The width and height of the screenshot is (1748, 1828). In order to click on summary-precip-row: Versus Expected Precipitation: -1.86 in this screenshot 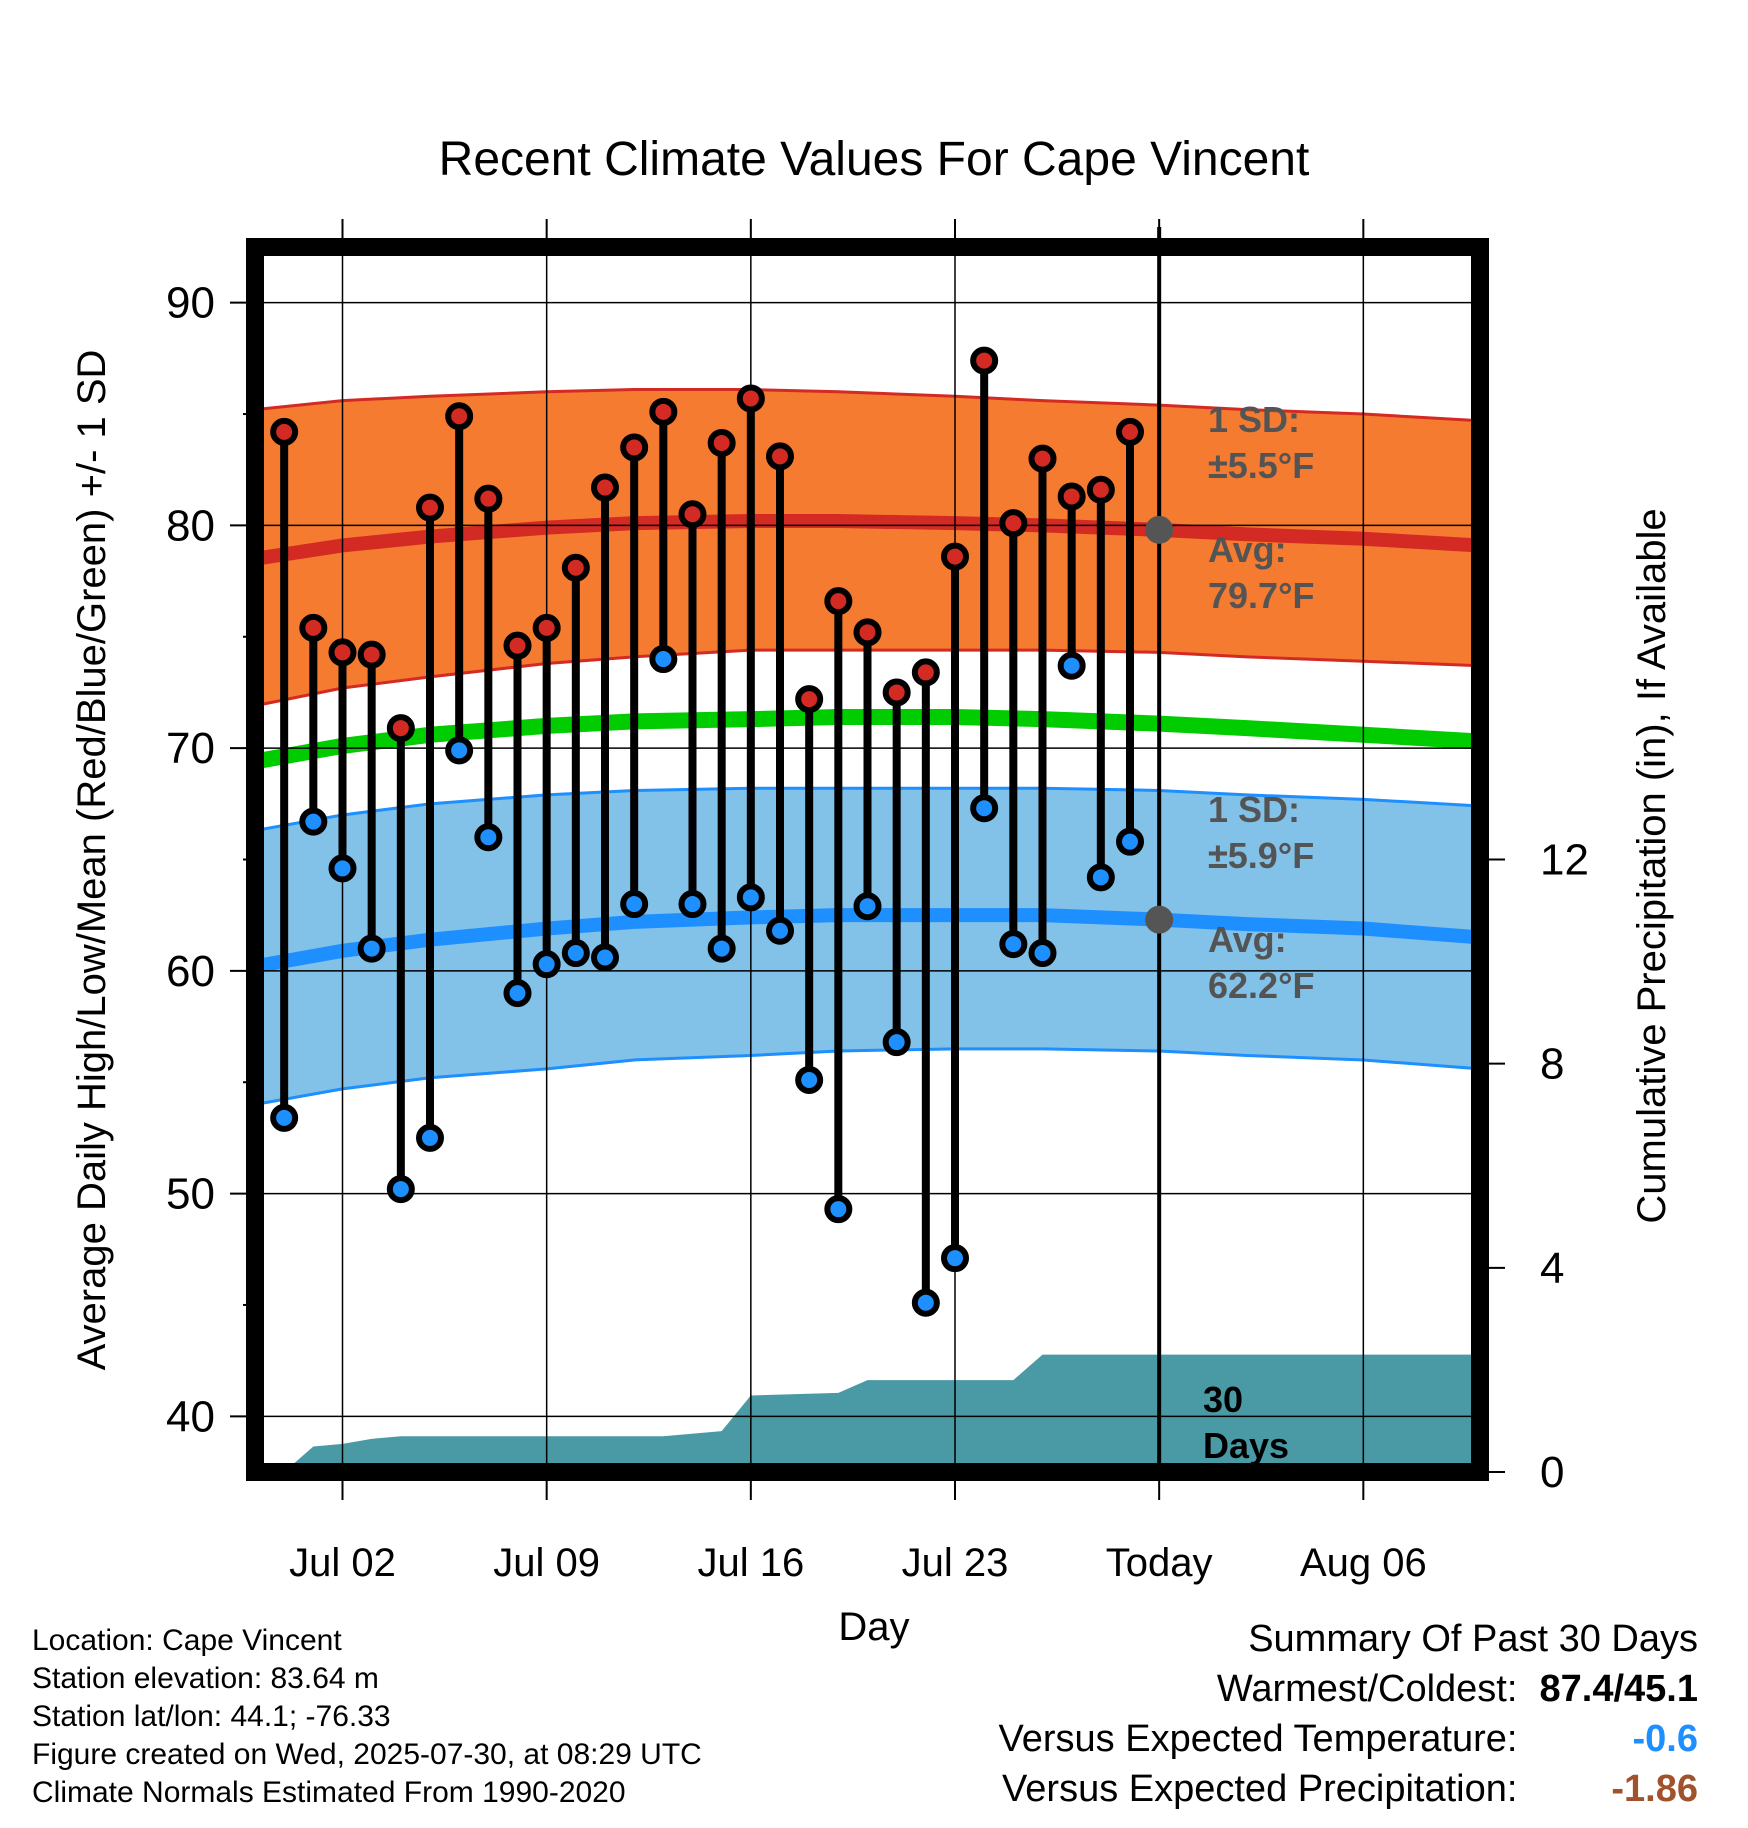, I will do `click(1350, 1789)`.